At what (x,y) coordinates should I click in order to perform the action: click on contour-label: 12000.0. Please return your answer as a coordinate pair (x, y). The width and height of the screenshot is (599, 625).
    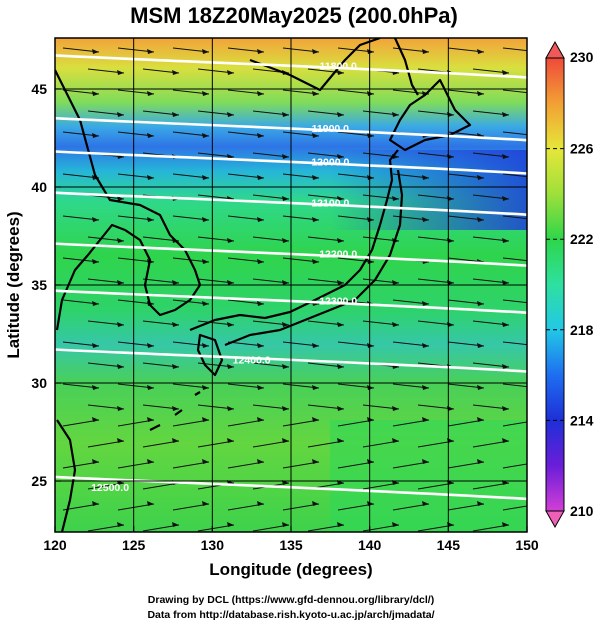
    Looking at the image, I should click on (330, 163).